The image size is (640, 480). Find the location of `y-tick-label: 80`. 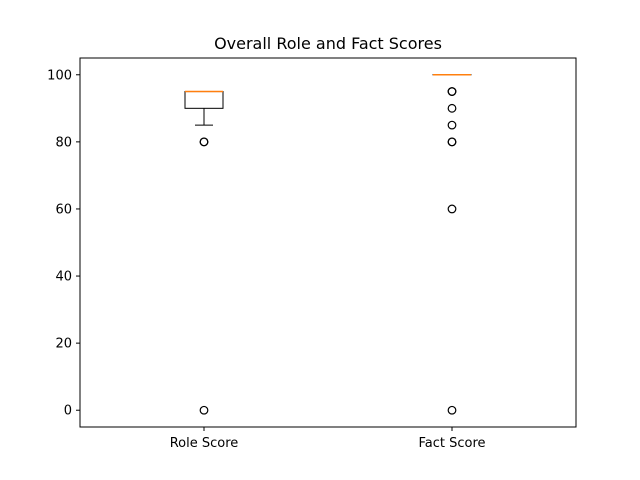

y-tick-label: 80 is located at coordinates (63, 142).